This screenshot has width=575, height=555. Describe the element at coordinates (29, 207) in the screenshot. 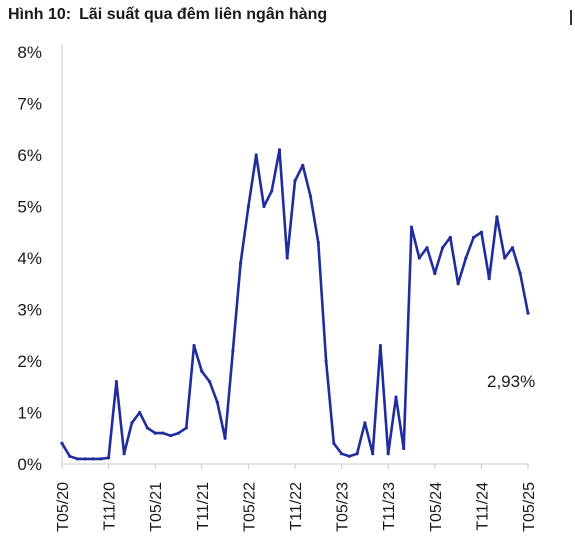

I see `y-tick-label: 5%` at that location.